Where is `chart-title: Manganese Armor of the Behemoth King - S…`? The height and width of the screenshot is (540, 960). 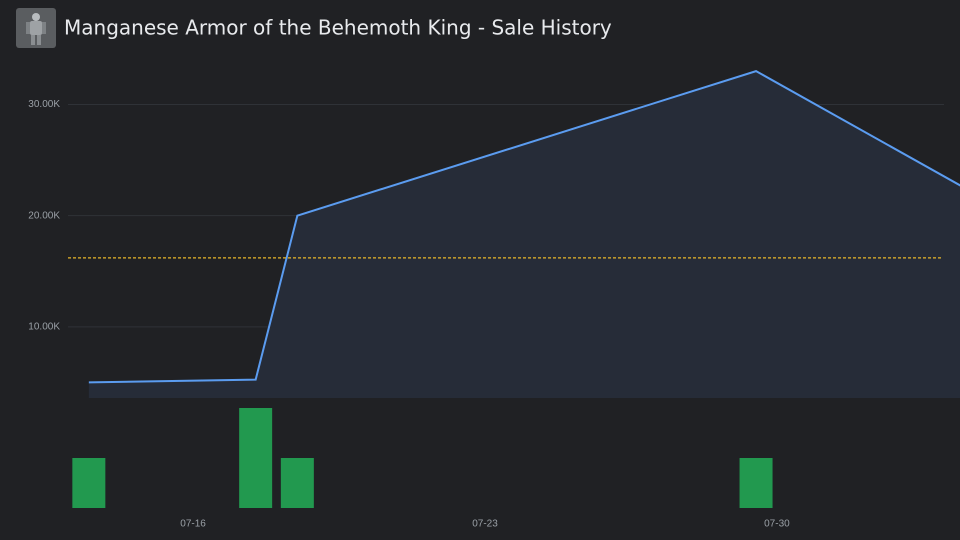 chart-title: Manganese Armor of the Behemoth King - S… is located at coordinates (338, 28).